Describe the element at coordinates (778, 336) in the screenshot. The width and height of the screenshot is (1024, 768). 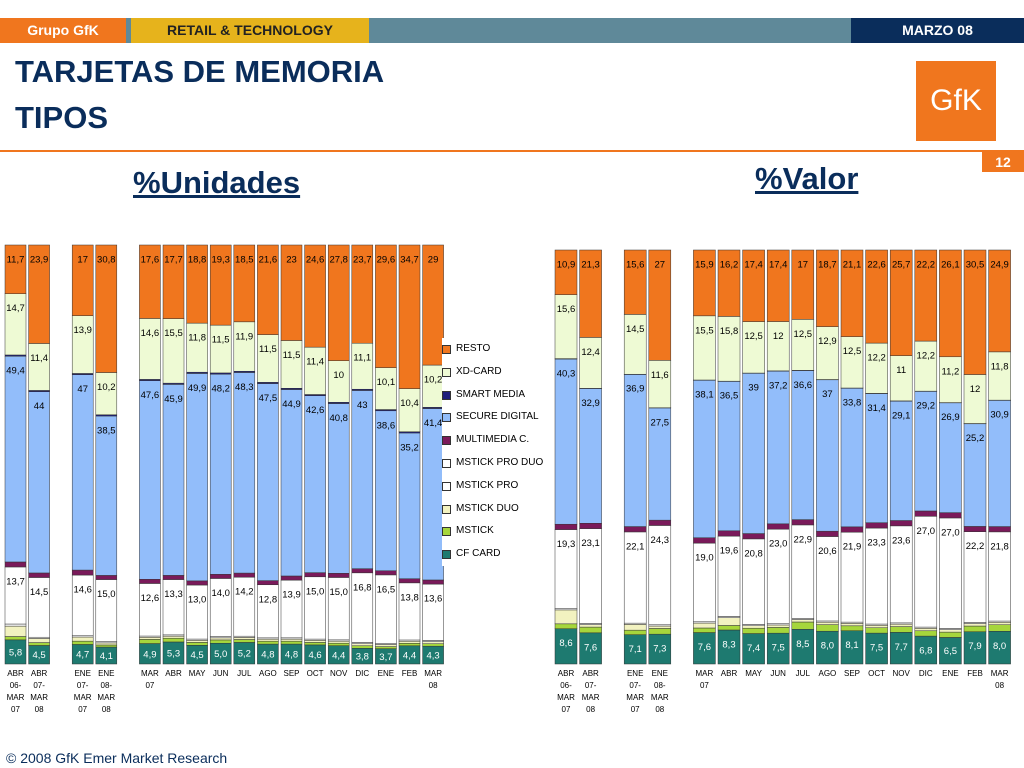
I see `valor-label-xd-card-7: 12` at that location.